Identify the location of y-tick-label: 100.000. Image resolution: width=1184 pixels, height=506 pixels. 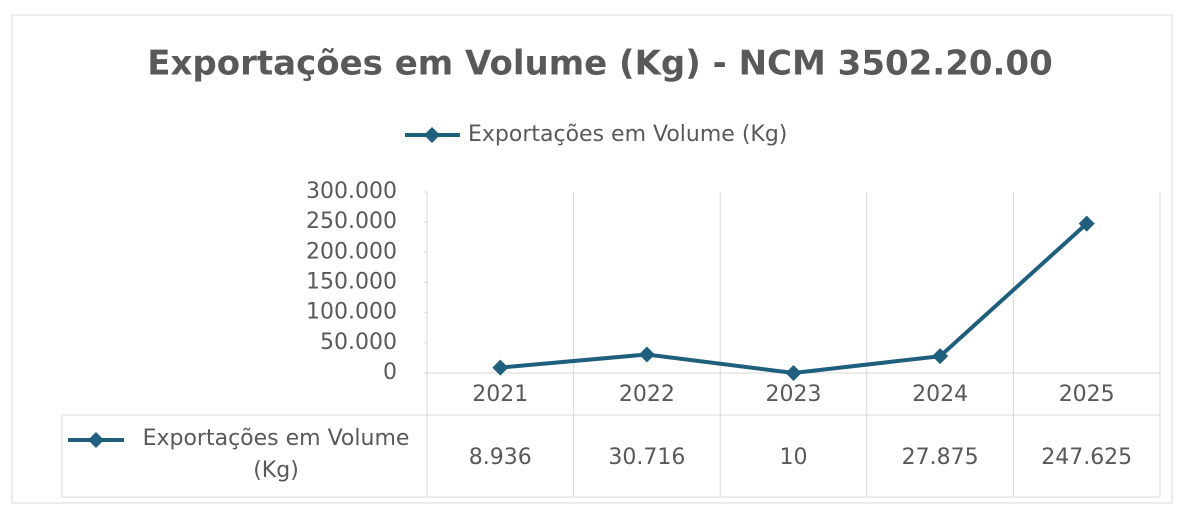
(351, 312).